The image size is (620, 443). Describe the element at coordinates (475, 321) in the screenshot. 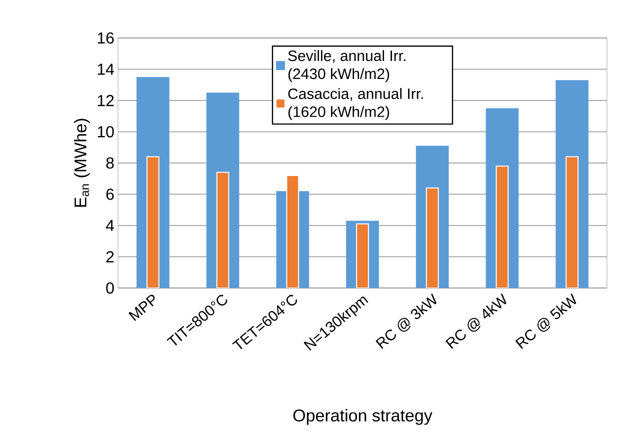

I see `x-tick-label: RC @ 4kW` at that location.